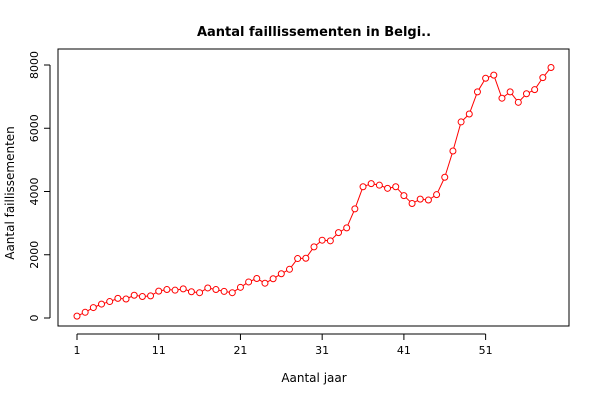  What do you see at coordinates (10, 193) in the screenshot?
I see `y-axis-label: Aantal faillissementen` at bounding box center [10, 193].